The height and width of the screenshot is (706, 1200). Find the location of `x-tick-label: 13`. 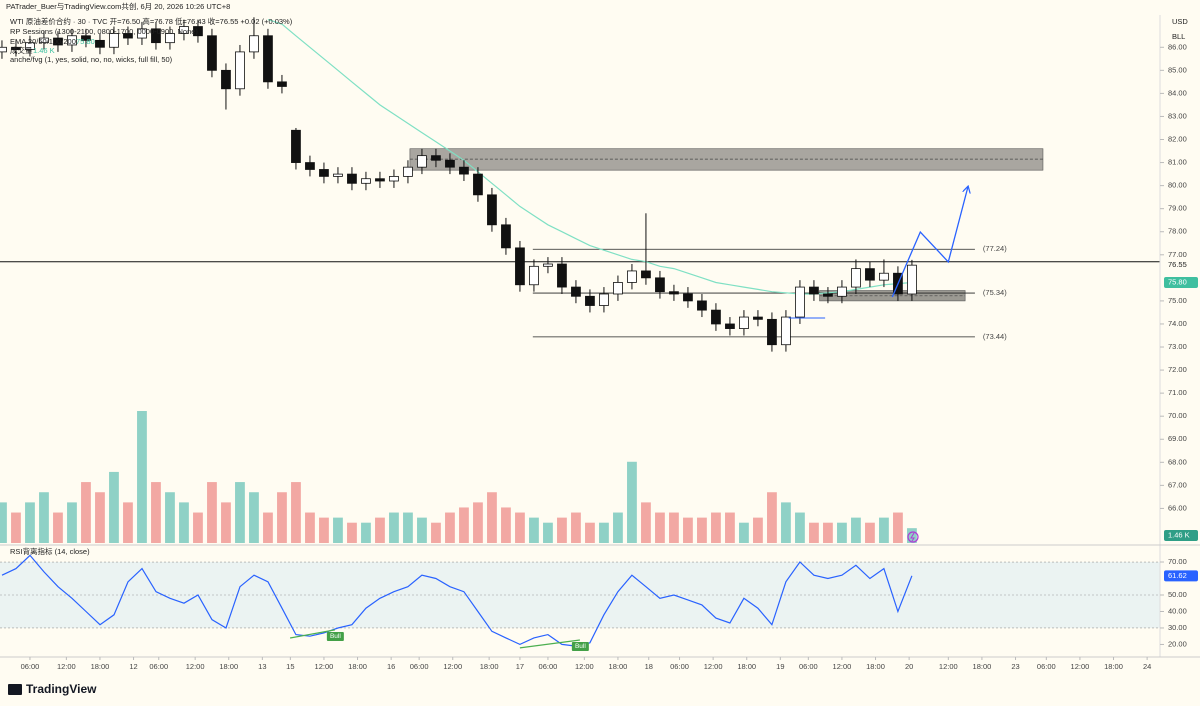

x-tick-label: 13 is located at coordinates (262, 666).